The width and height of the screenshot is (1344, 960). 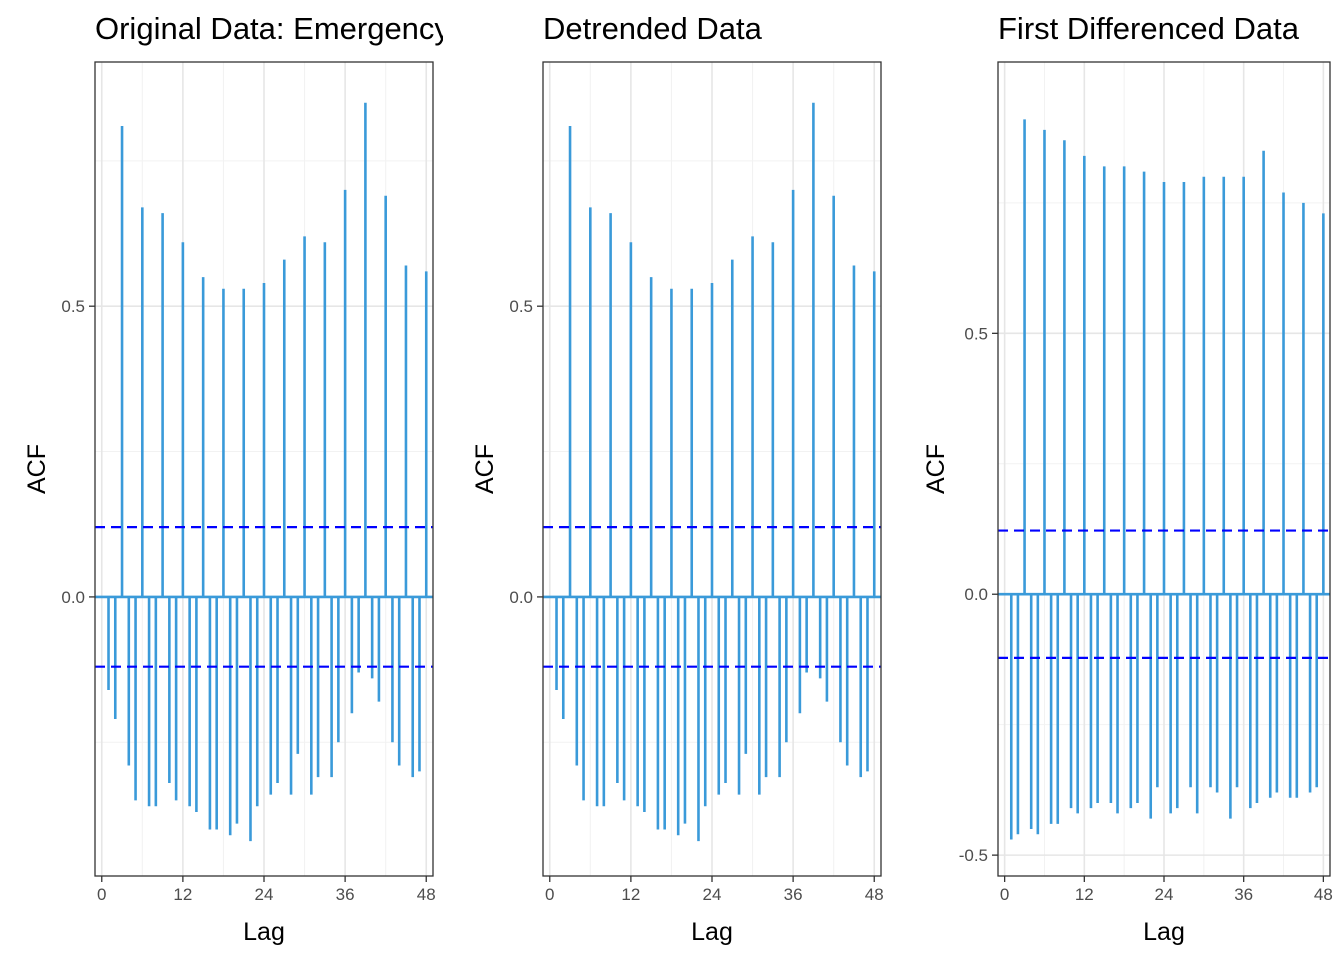 I want to click on chart-title: Original Data: Emergency, so click(x=272, y=28).